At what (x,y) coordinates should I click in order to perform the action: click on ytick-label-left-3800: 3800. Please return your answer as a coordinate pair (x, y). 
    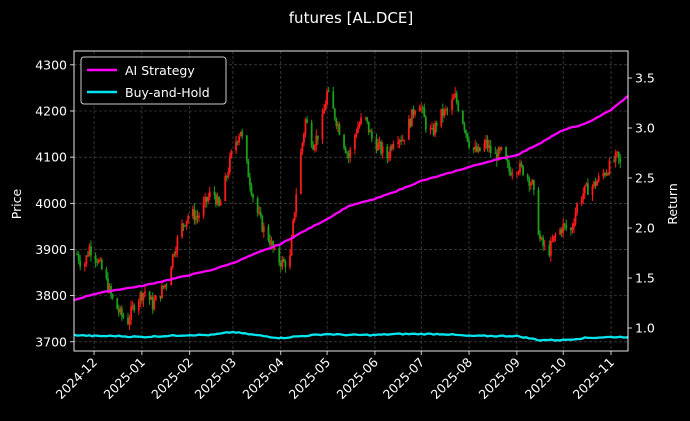
    Looking at the image, I should click on (51, 295).